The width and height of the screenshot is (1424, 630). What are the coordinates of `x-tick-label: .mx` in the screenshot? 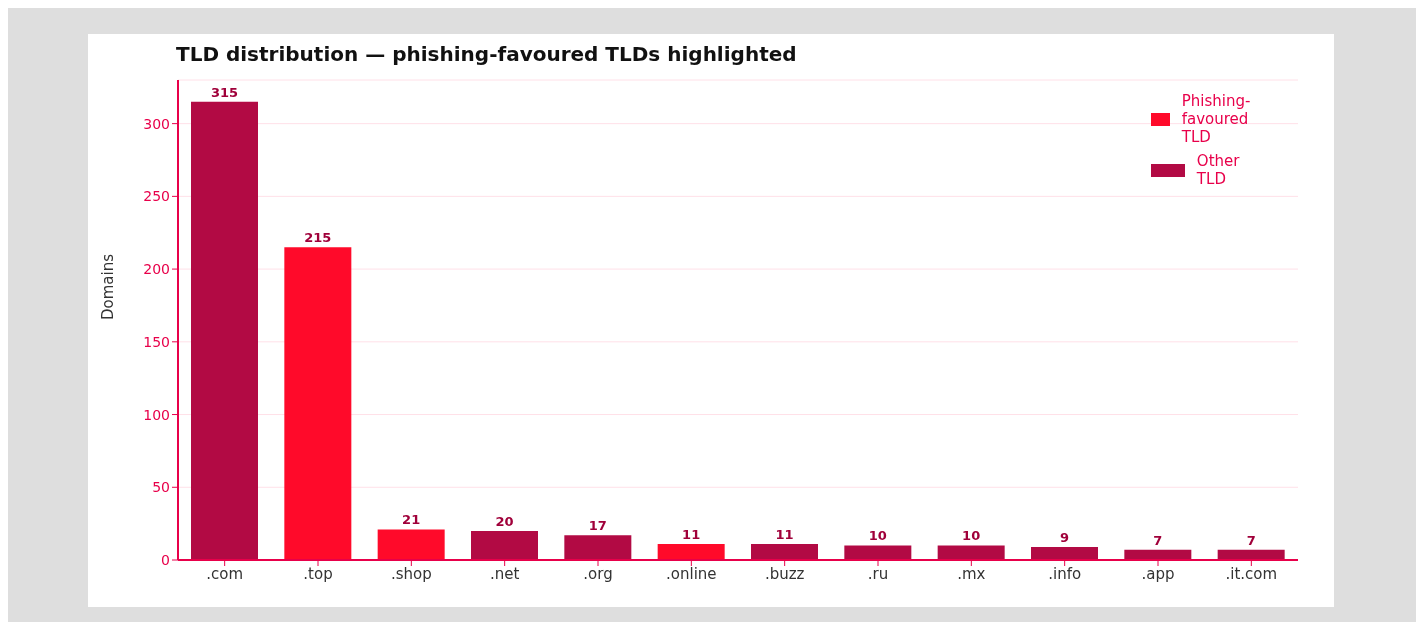 It's located at (971, 573).